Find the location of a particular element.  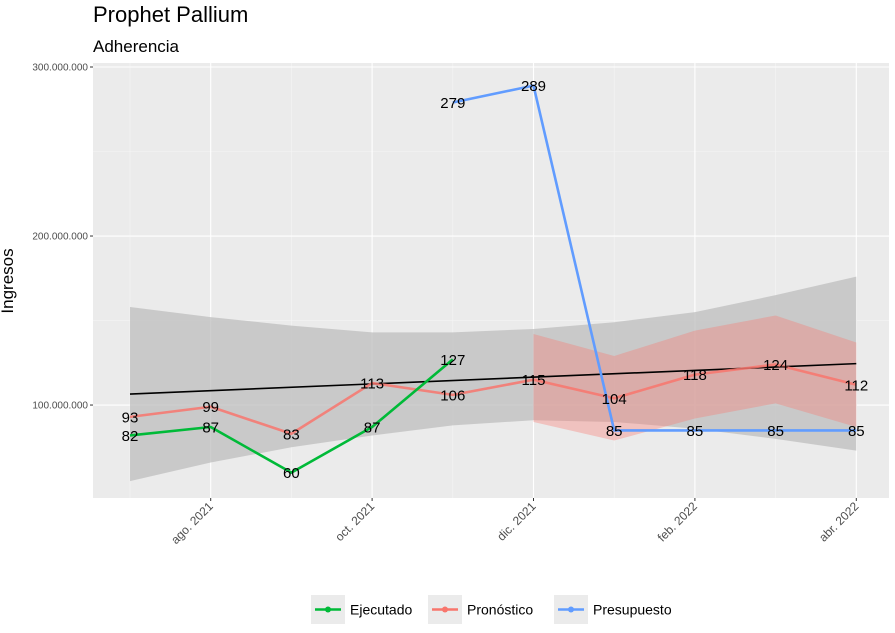

forecast-confidence-band is located at coordinates (695, 378).